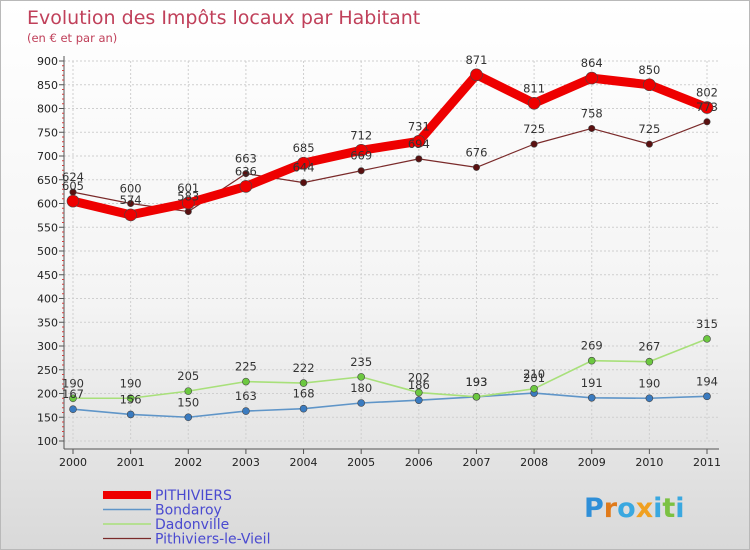 Image resolution: width=750 pixels, height=550 pixels. I want to click on data-label: 150, so click(188, 402).